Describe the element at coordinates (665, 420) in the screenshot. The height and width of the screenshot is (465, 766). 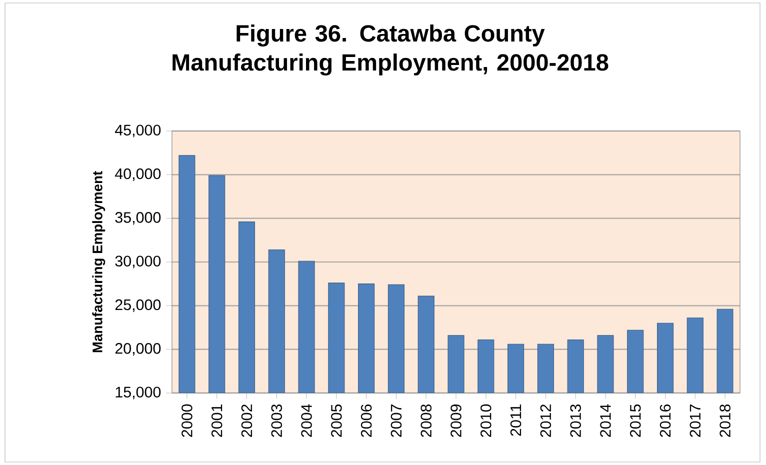
I see `x-tick-label: 2016` at that location.